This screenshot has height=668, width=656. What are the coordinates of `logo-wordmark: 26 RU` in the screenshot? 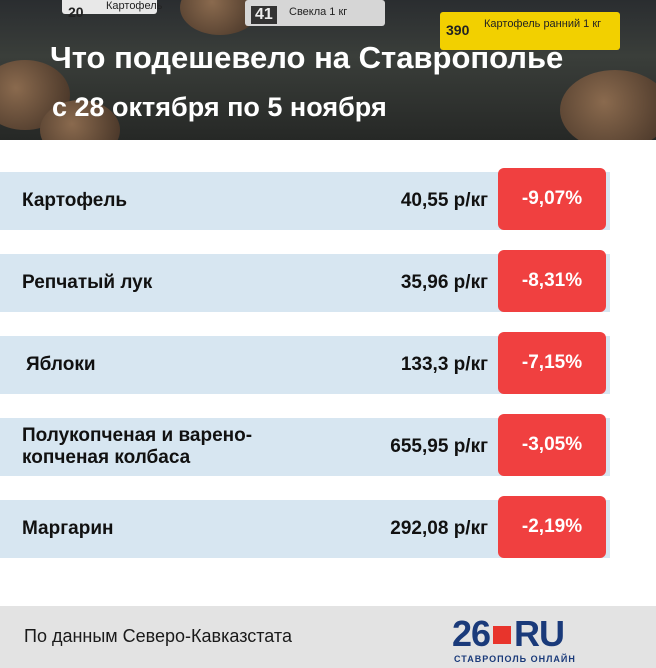 It's located at (508, 633).